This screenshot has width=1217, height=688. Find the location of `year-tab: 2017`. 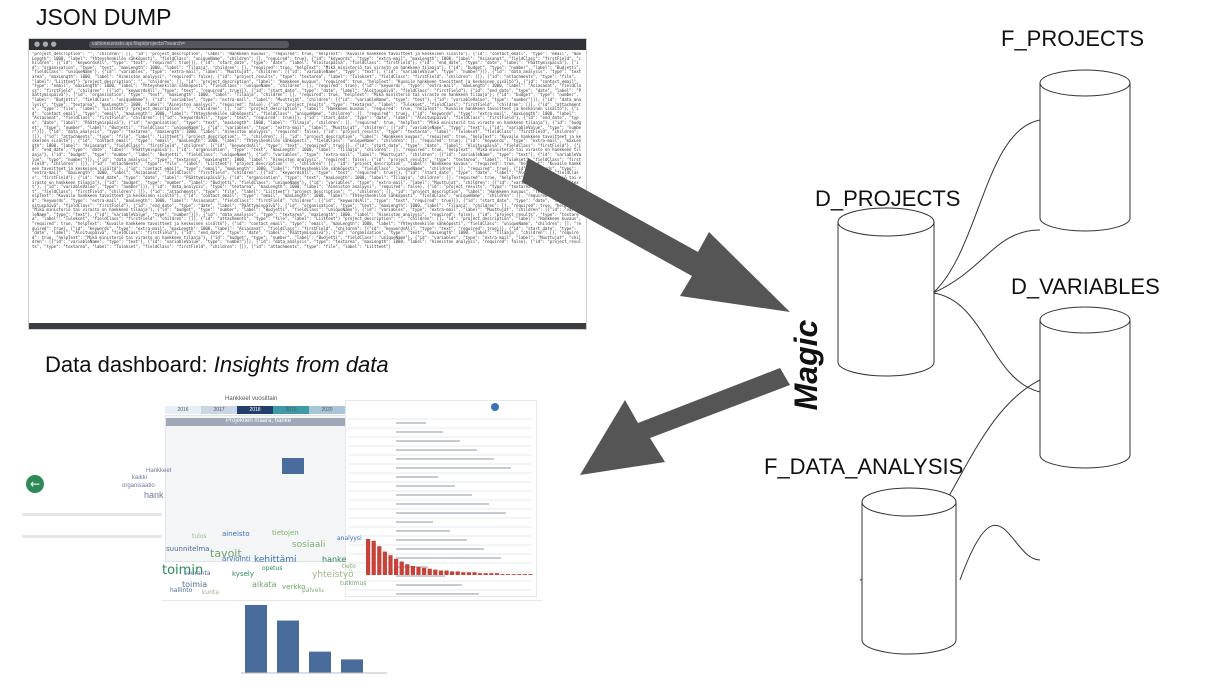

year-tab: 2017 is located at coordinates (219, 410).